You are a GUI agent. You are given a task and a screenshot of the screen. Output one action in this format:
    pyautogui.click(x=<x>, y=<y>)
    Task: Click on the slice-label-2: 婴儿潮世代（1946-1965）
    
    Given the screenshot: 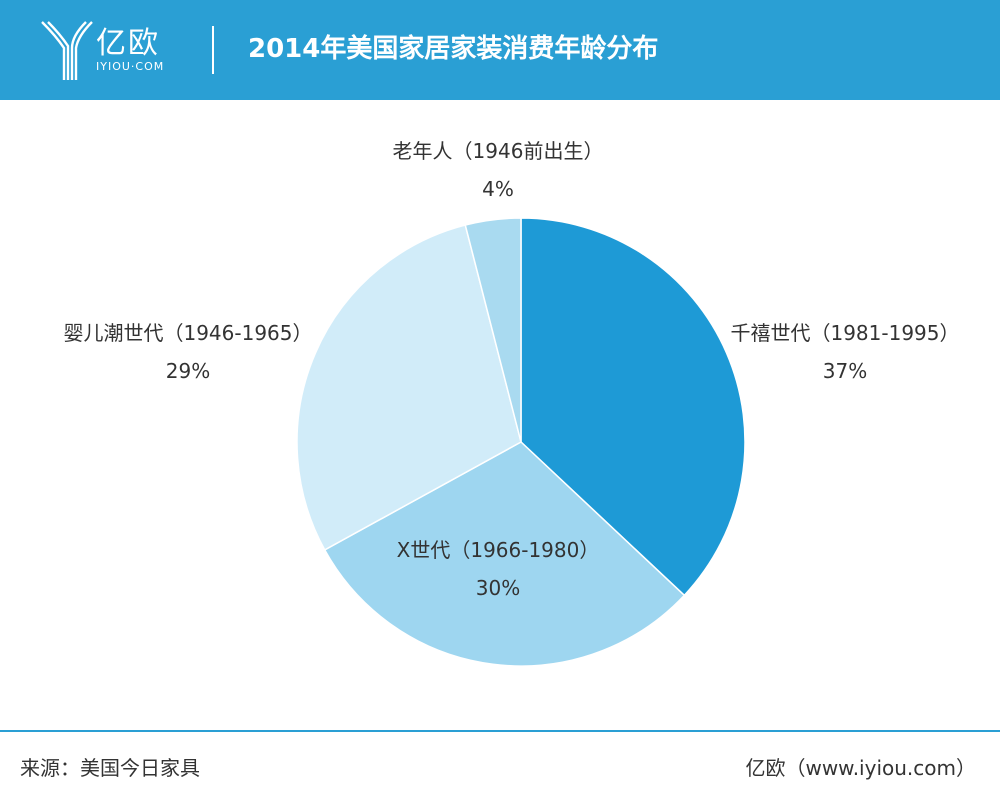 What is the action you would take?
    pyautogui.click(x=187, y=333)
    